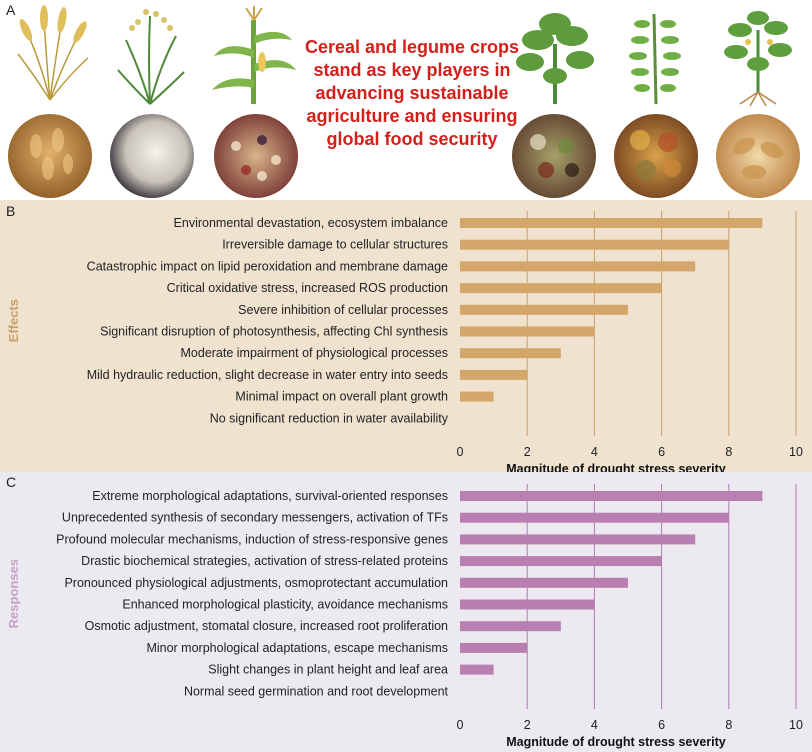  Describe the element at coordinates (256, 156) in the screenshot. I see `corn-kernel-icon` at that location.